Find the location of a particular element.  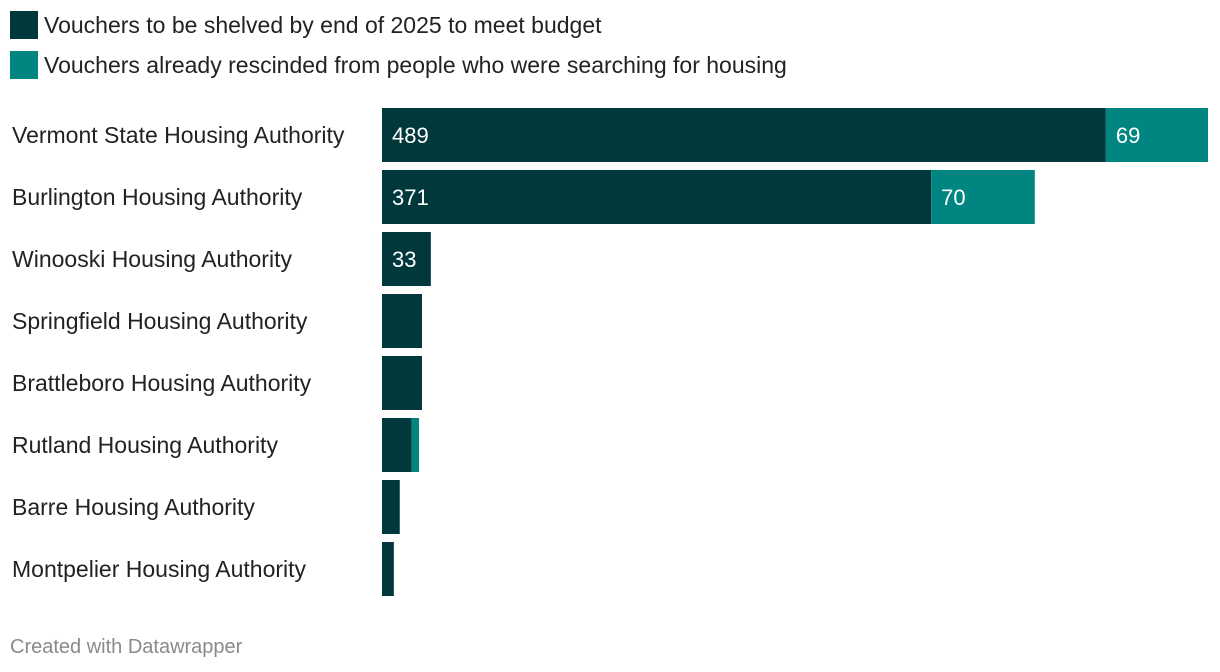

bar-value-label: 489 is located at coordinates (410, 135).